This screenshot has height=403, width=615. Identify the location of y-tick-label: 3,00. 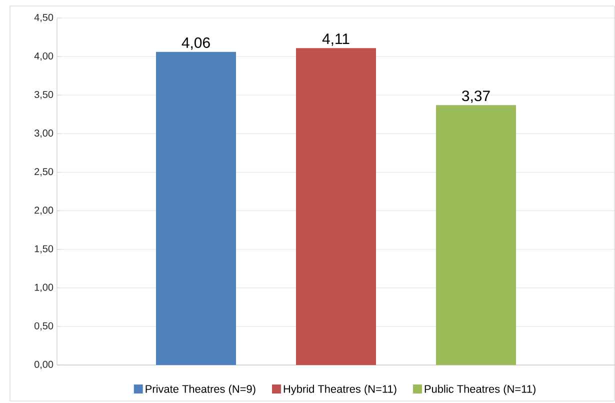
(44, 134).